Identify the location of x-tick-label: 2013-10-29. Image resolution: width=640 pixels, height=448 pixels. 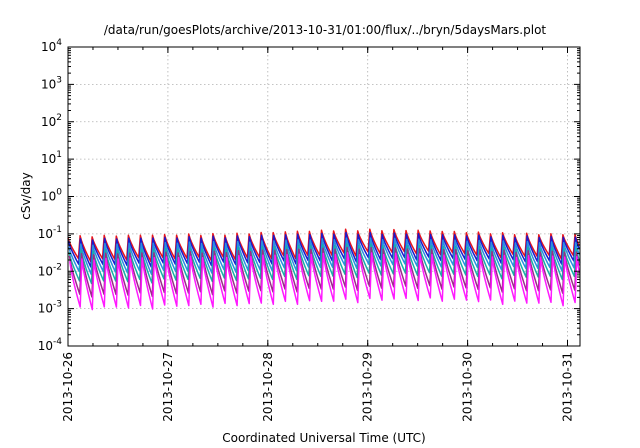
(368, 387).